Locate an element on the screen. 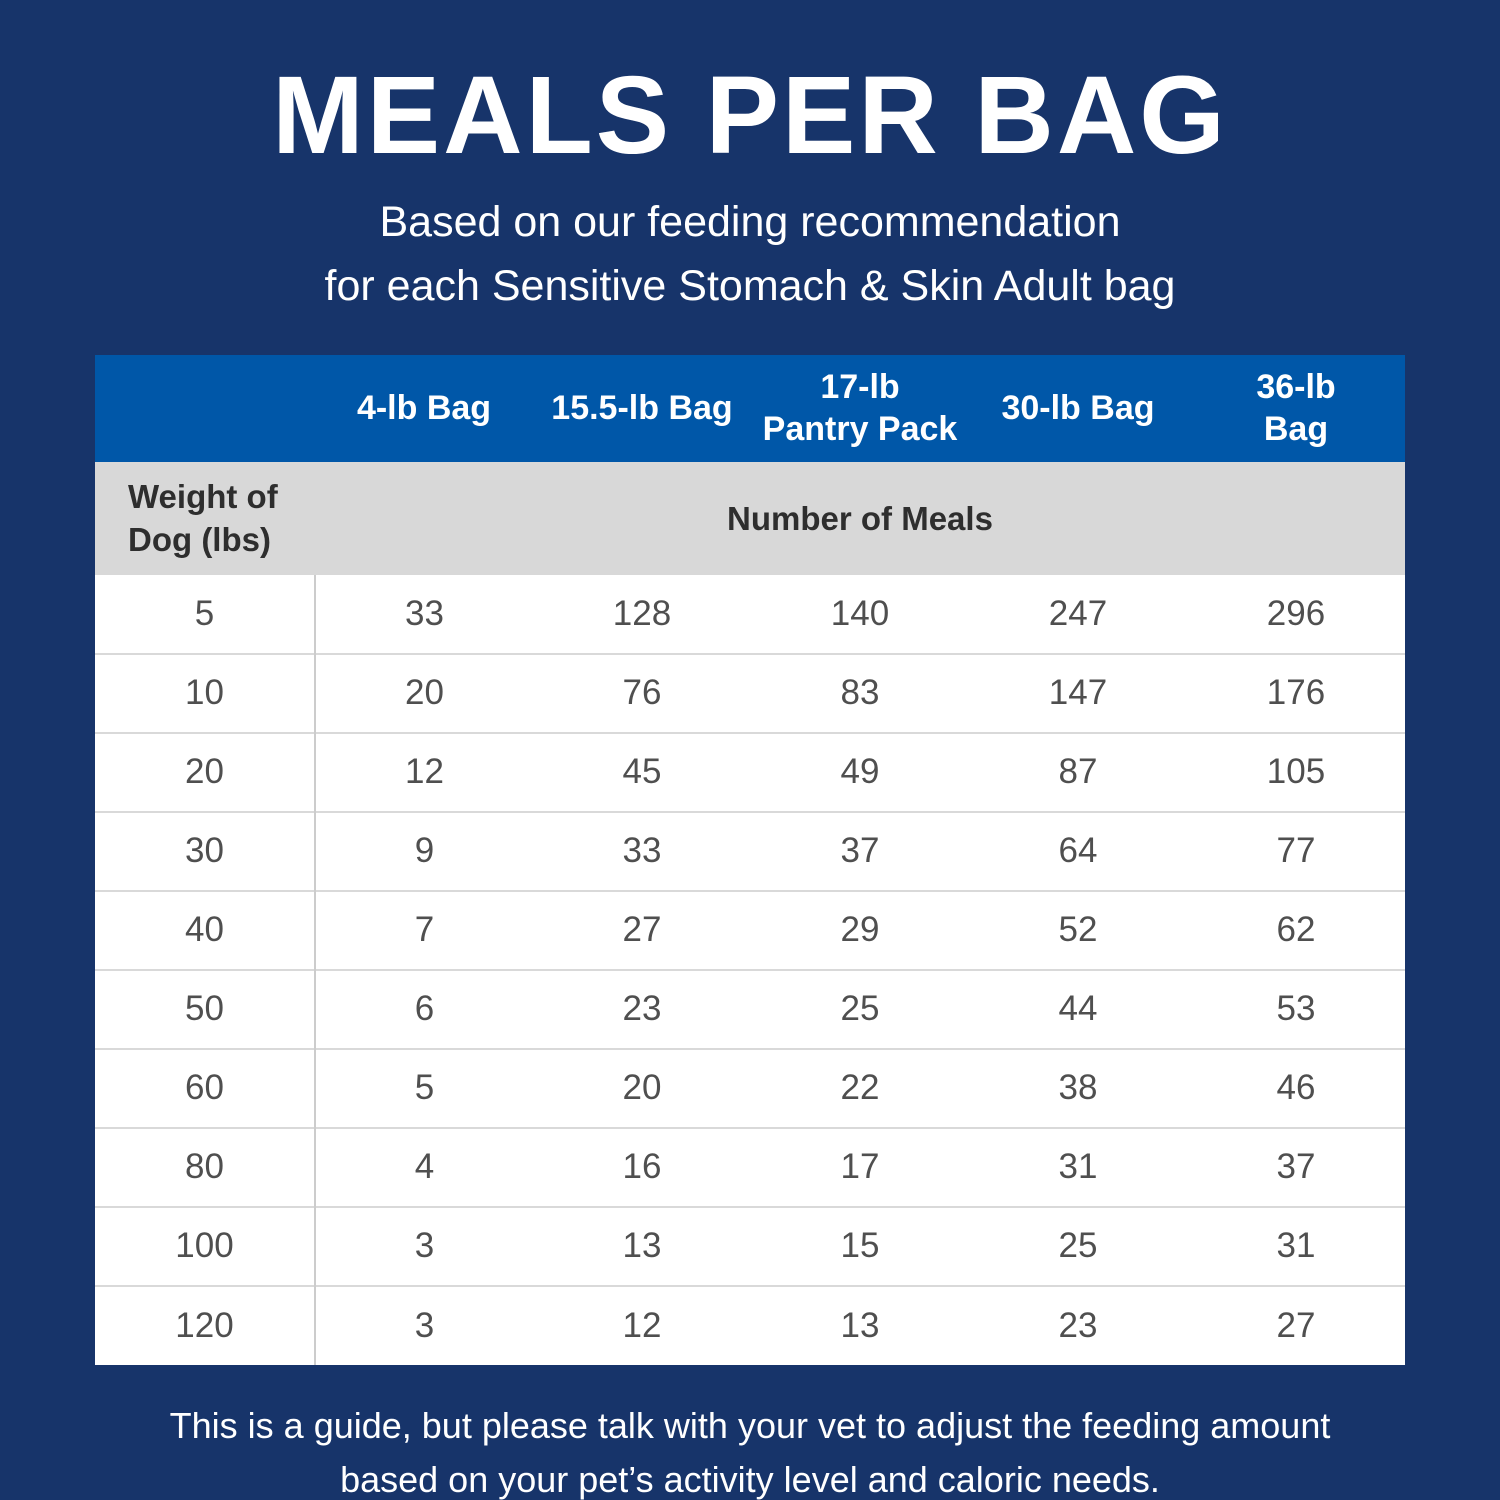 This screenshot has width=1500, height=1500. column-header-15lb: 15.5-lb Bag is located at coordinates (642, 408).